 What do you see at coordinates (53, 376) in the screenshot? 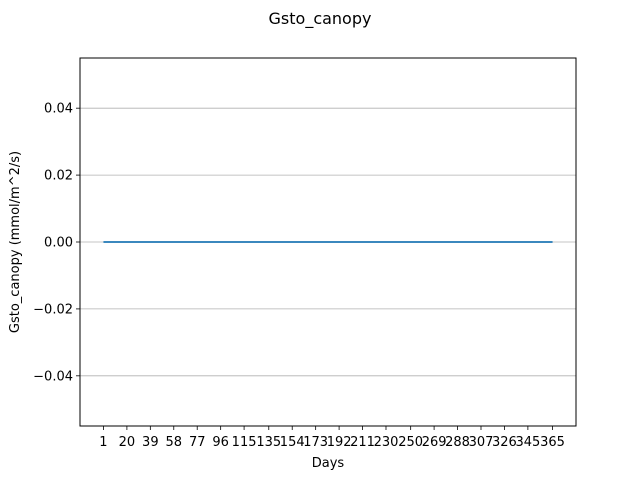
I see `y-tick-label: −0.04` at bounding box center [53, 376].